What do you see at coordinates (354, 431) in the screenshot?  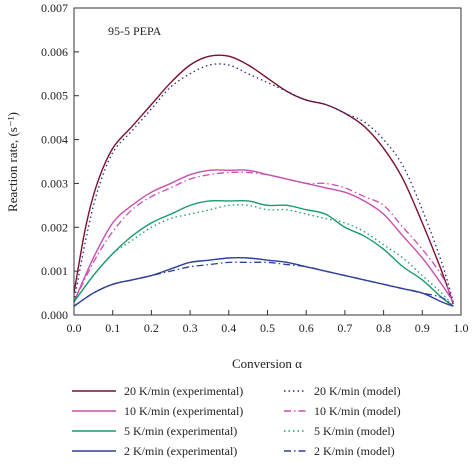 I see `legend-label-6: 5 K/min (model)` at bounding box center [354, 431].